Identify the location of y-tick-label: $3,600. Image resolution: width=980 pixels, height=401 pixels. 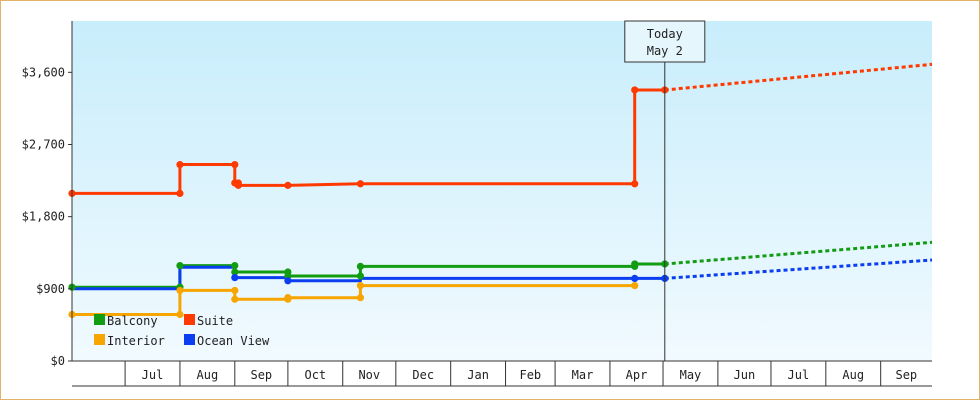
(43, 72).